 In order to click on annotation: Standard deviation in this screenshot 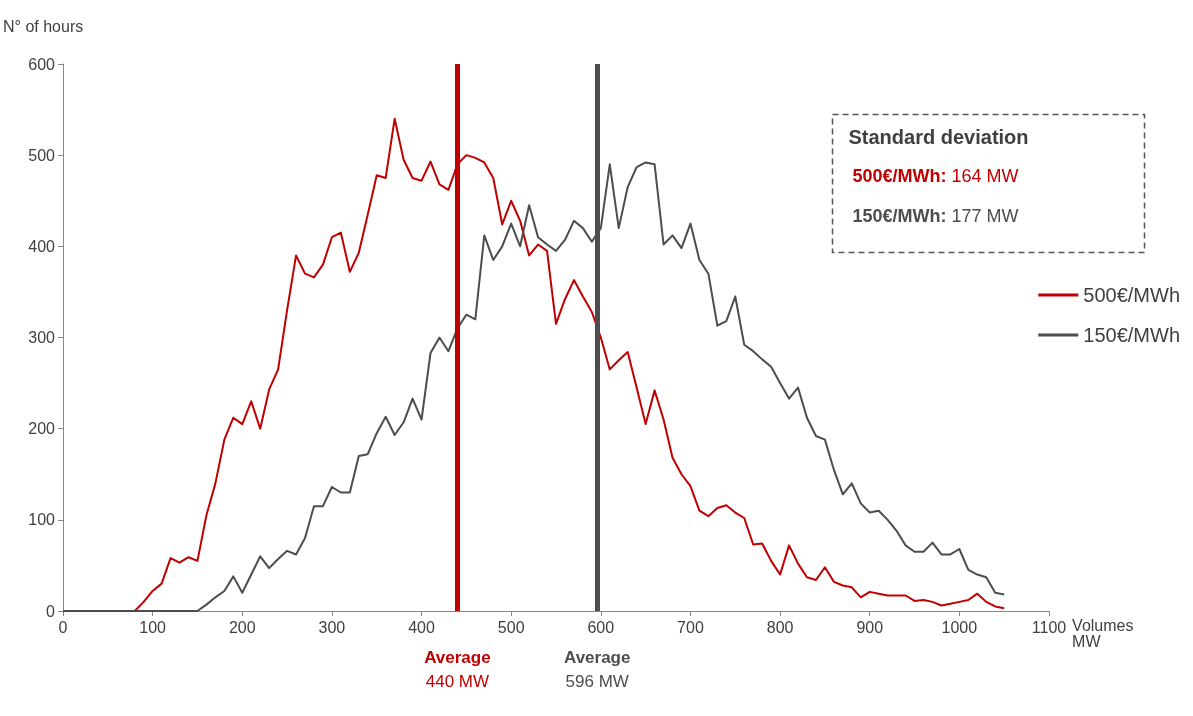, I will do `click(938, 136)`.